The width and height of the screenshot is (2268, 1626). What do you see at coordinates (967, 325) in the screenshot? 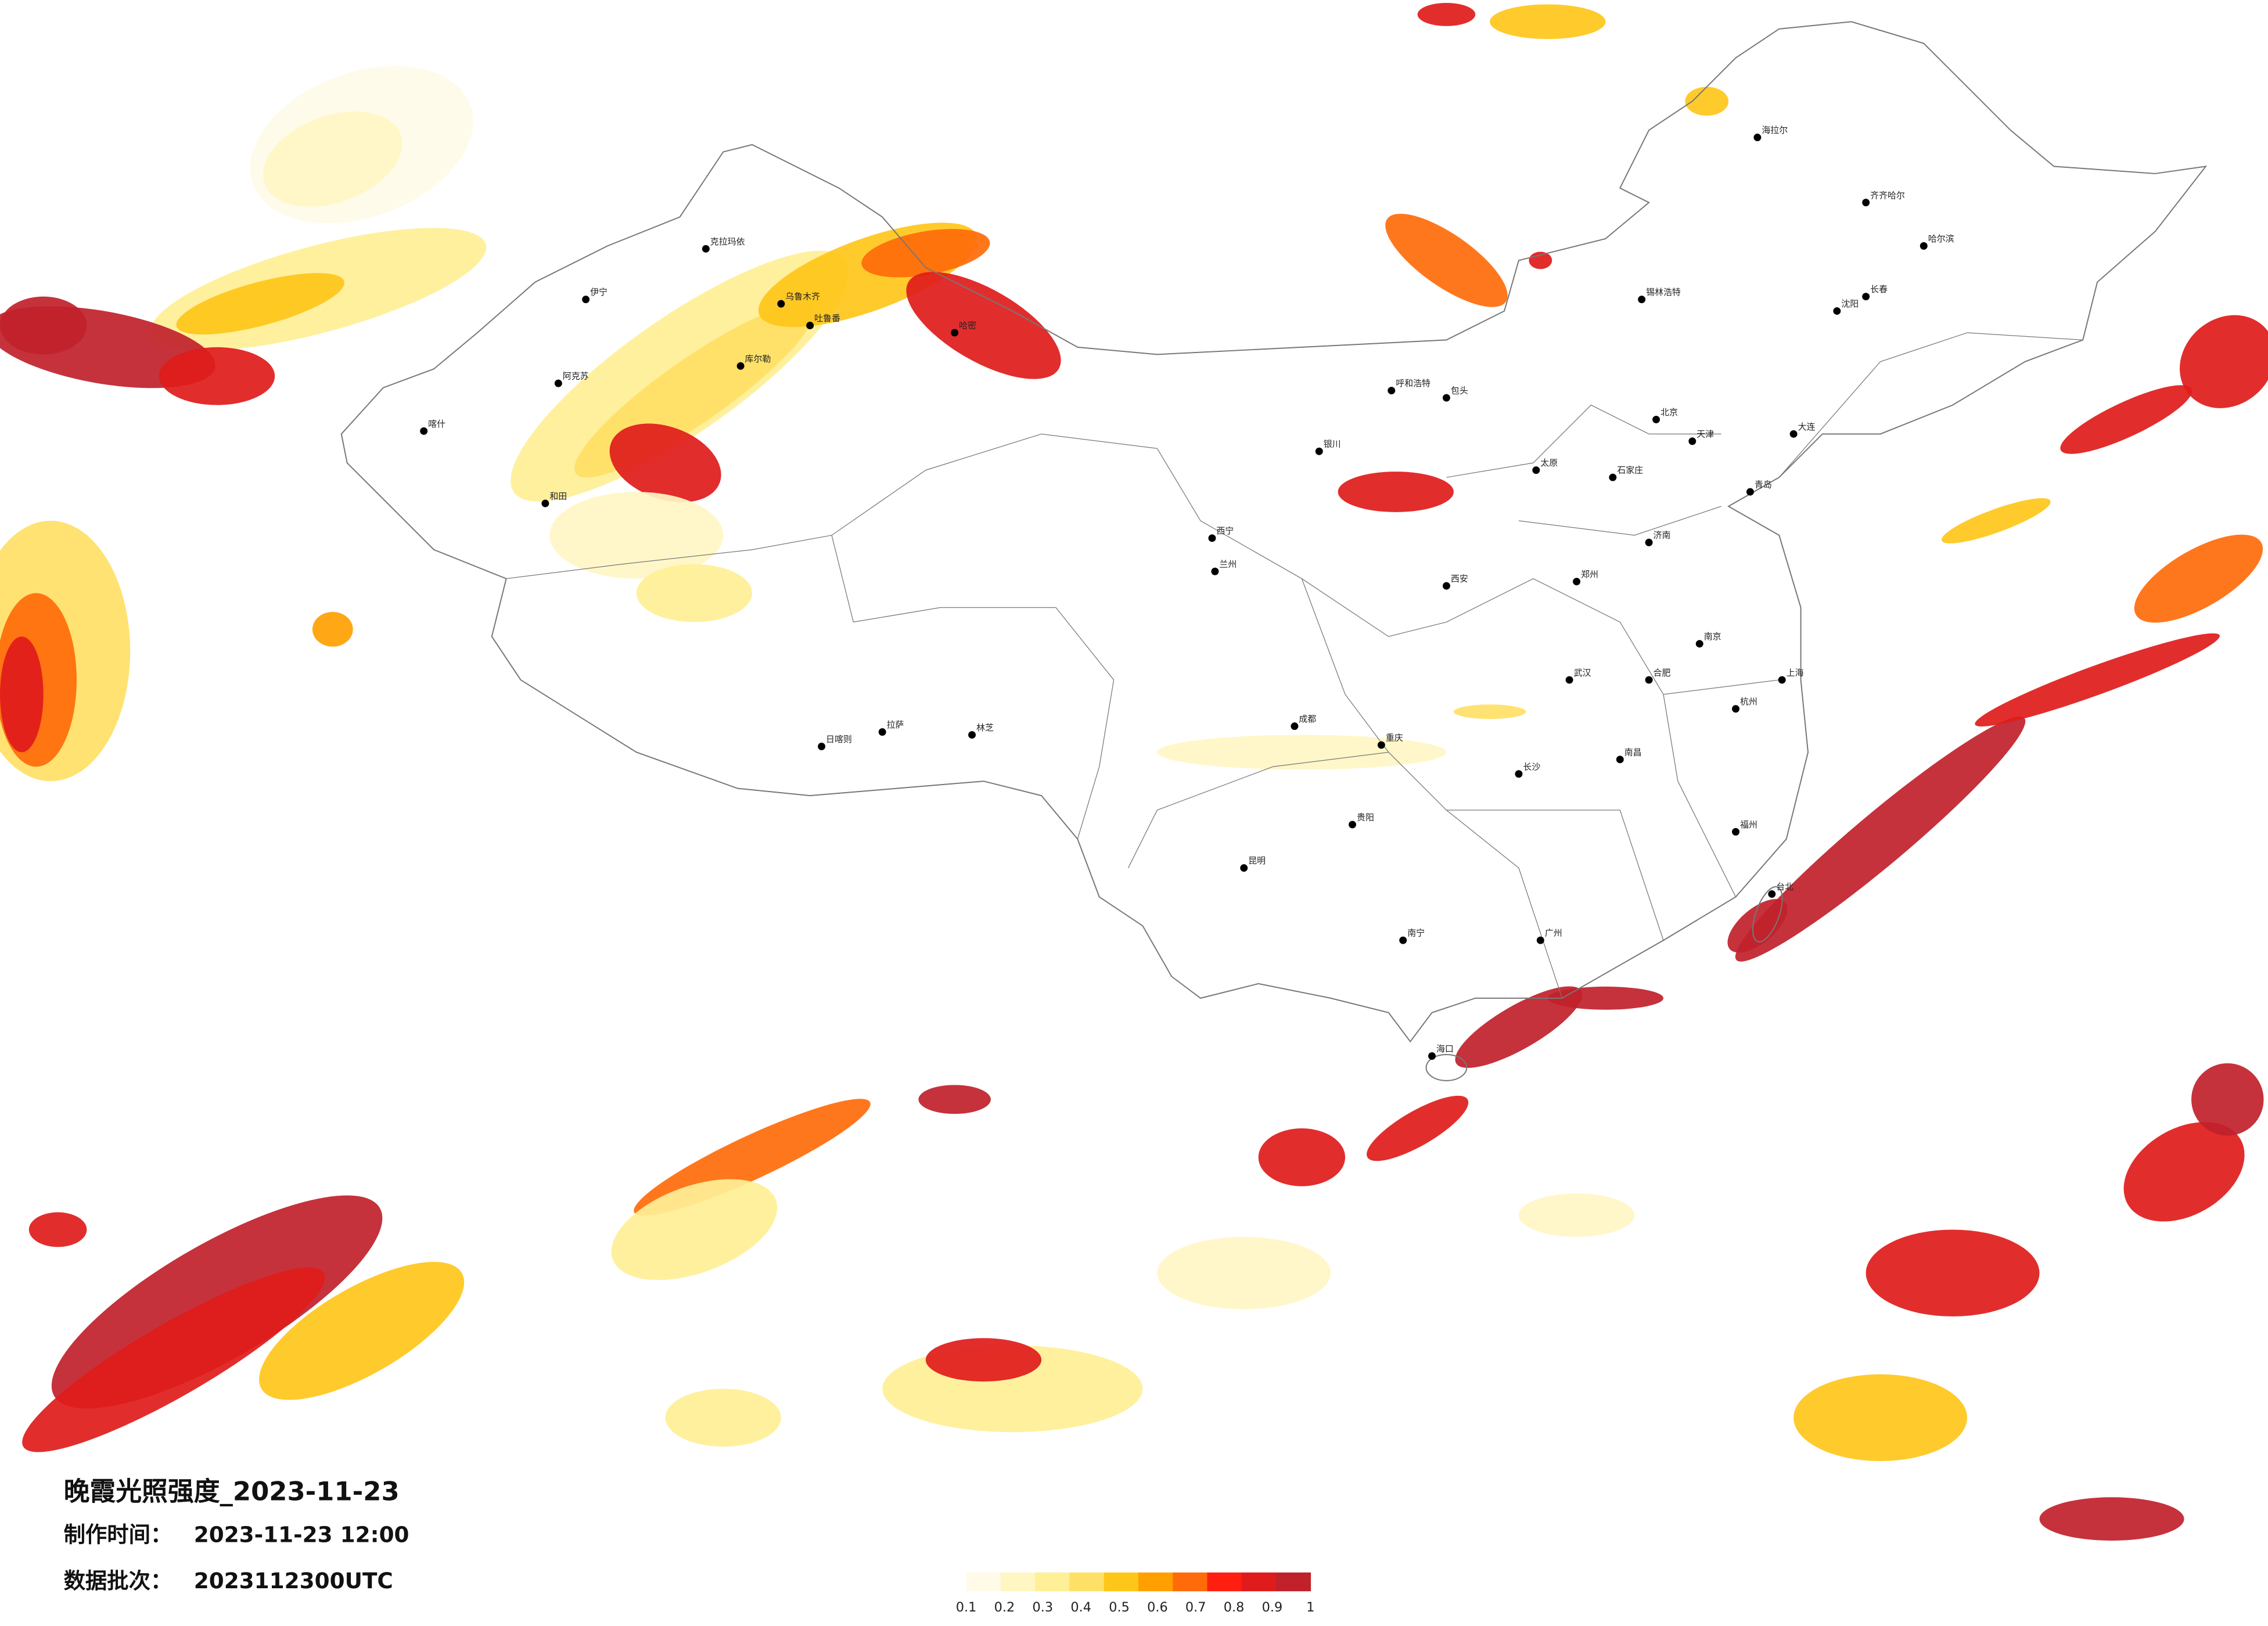
I see `city-label: 哈密` at bounding box center [967, 325].